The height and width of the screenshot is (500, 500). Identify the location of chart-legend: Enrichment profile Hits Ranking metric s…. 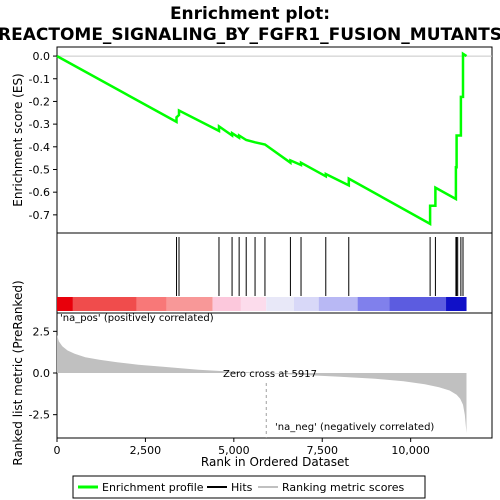
(249, 487).